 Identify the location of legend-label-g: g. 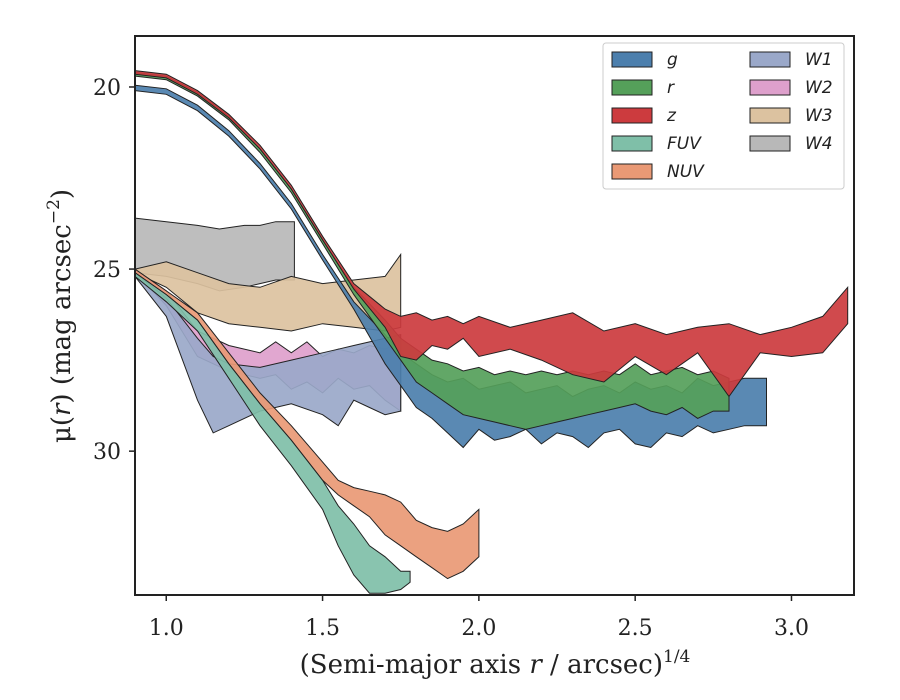
(672, 60).